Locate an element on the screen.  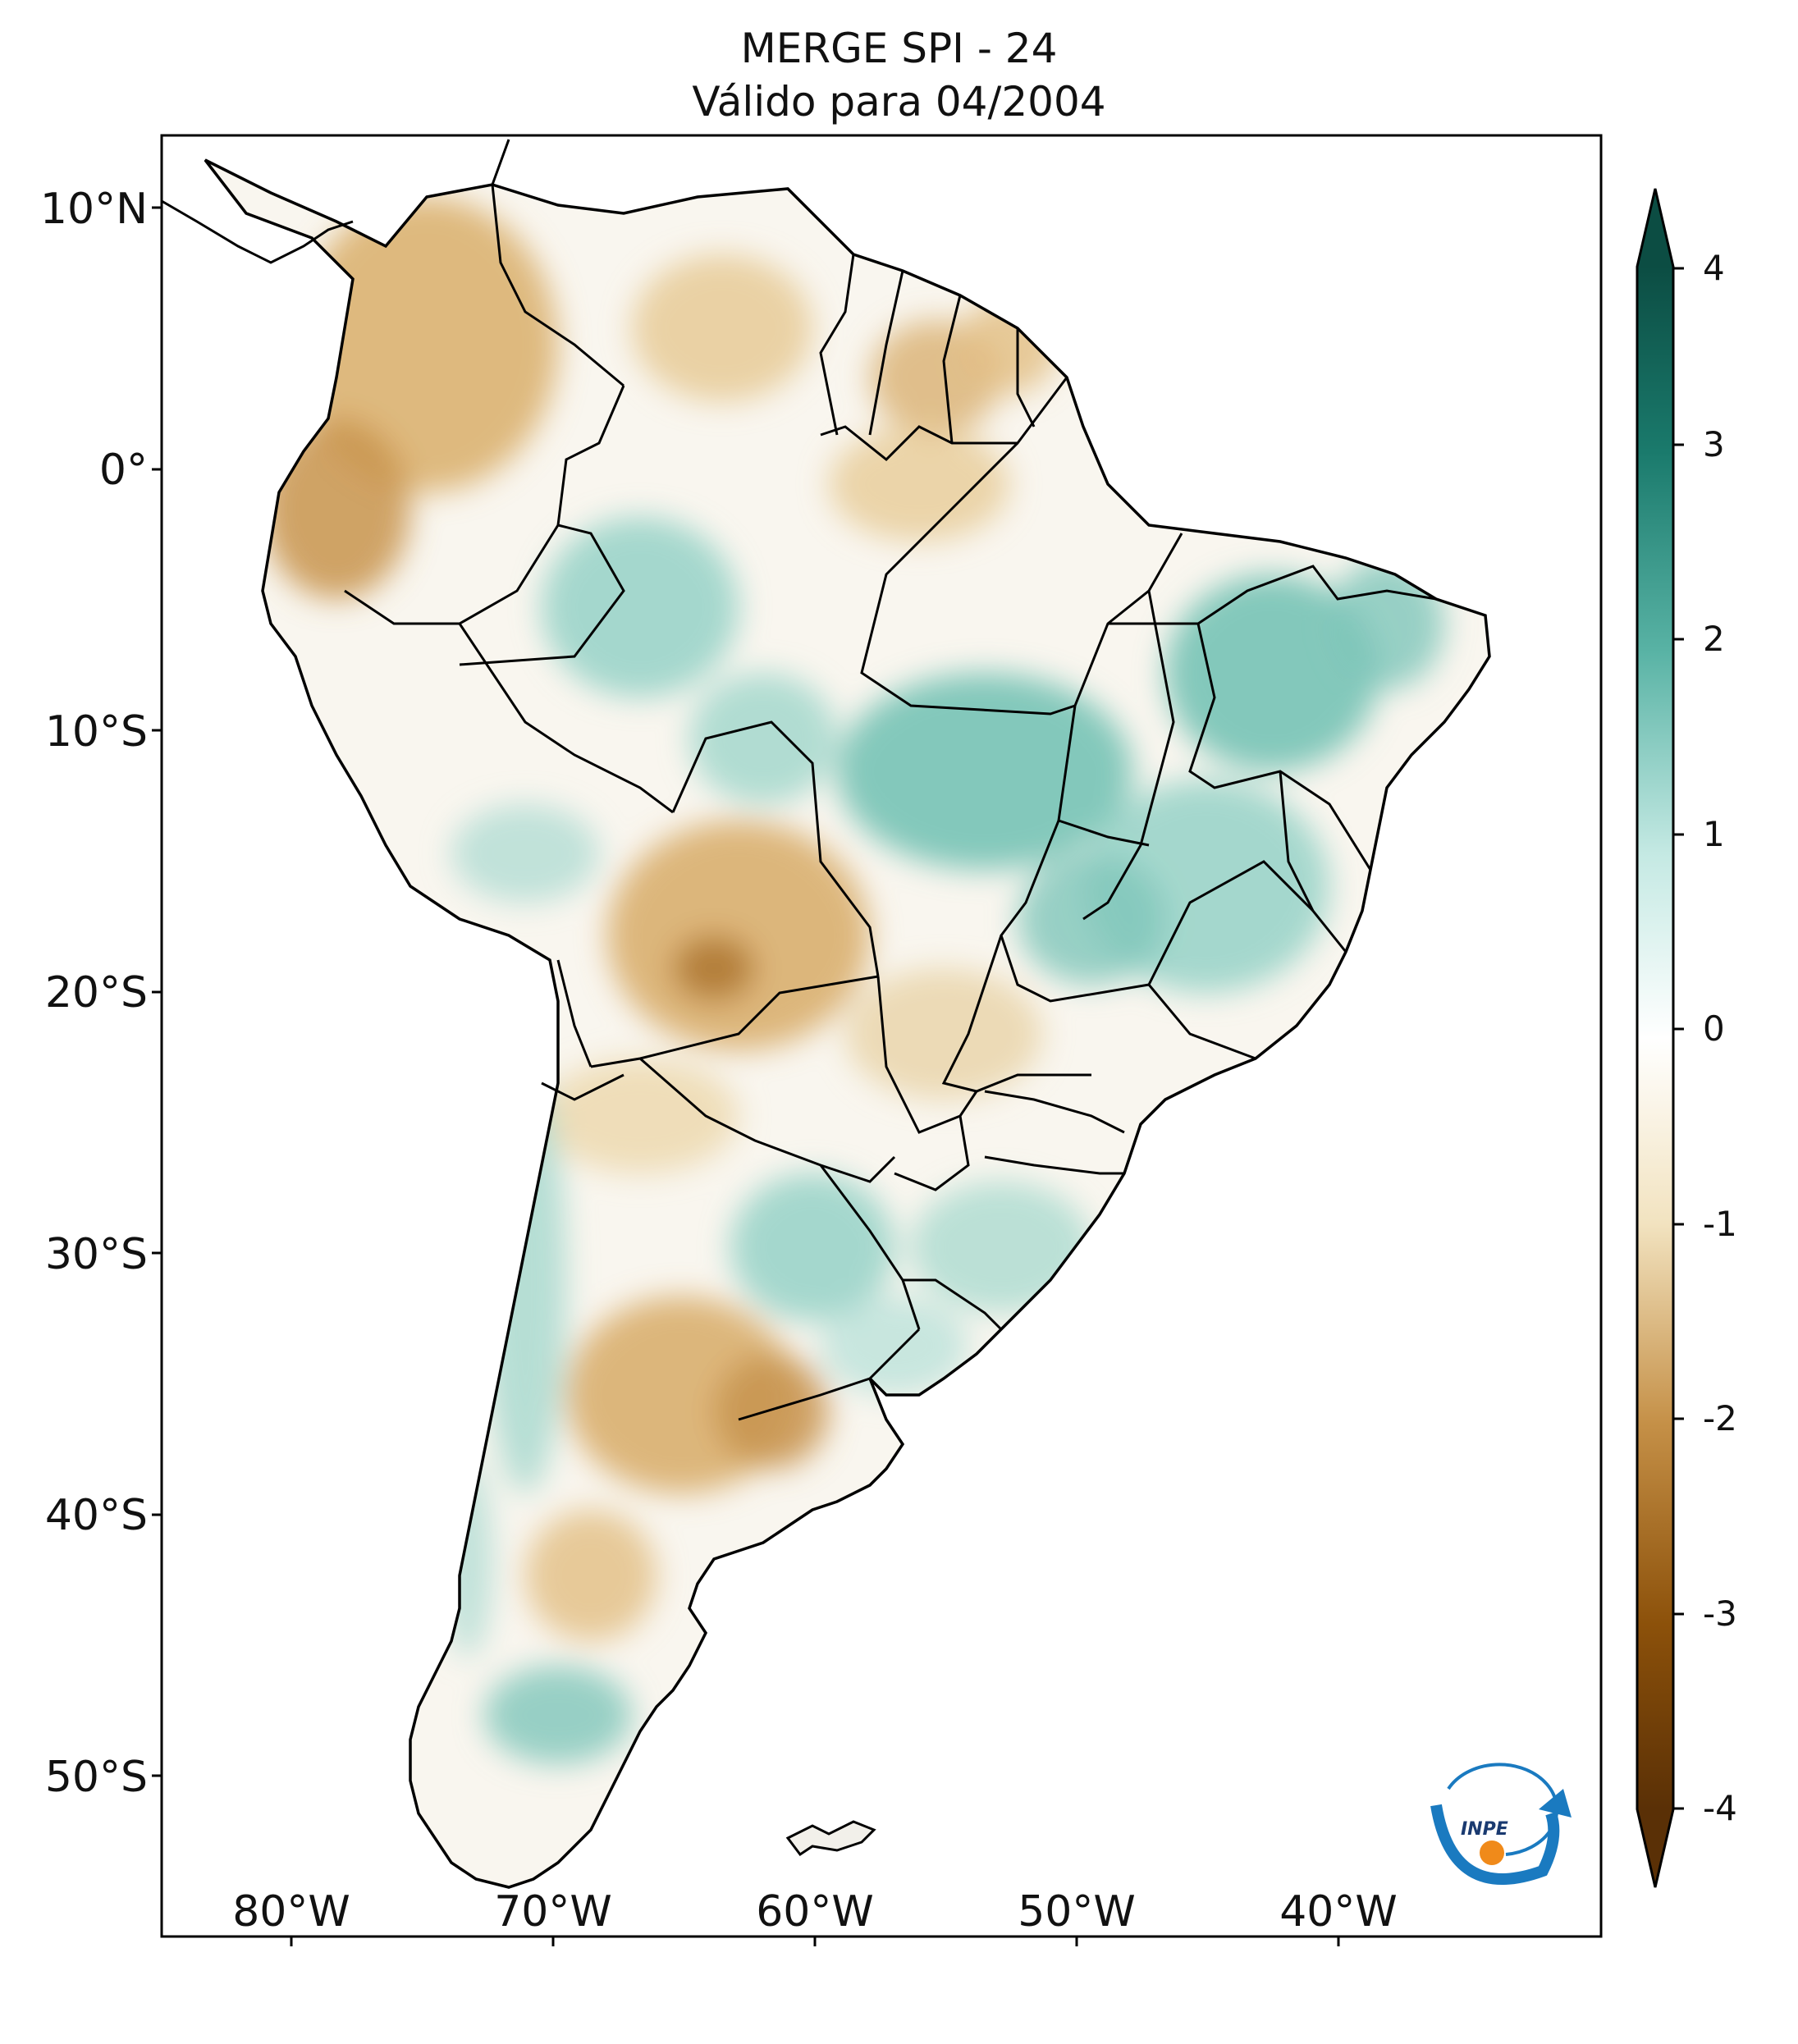
colorbar-tick-neg4: -4 is located at coordinates (1720, 1808).